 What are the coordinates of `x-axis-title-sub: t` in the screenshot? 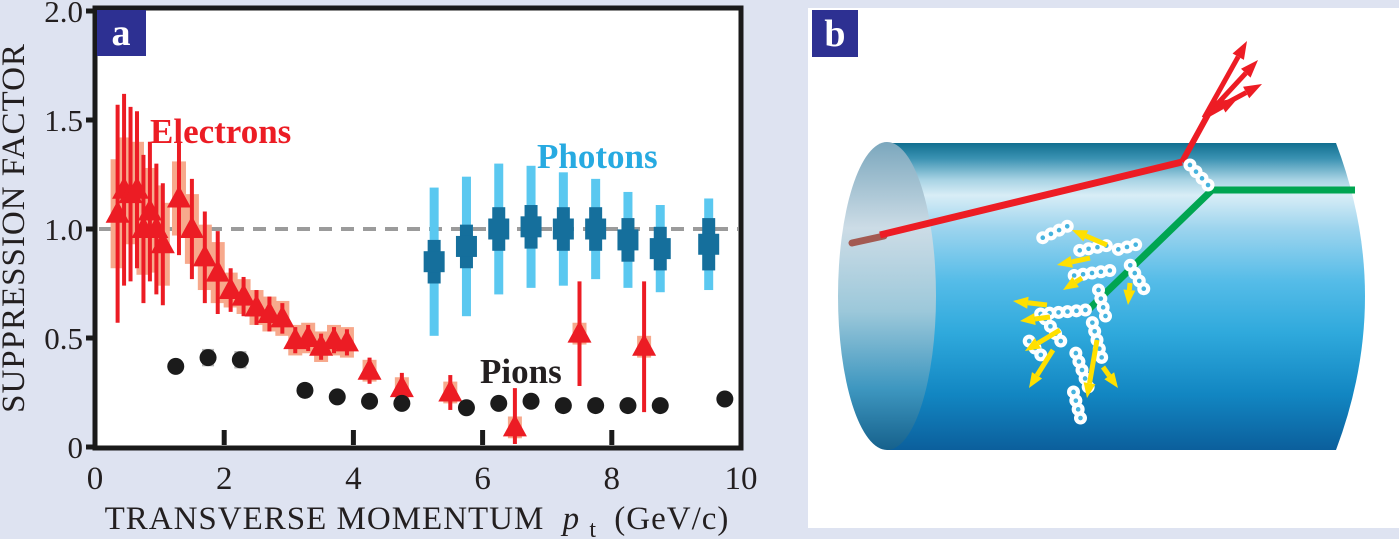 It's located at (593, 528).